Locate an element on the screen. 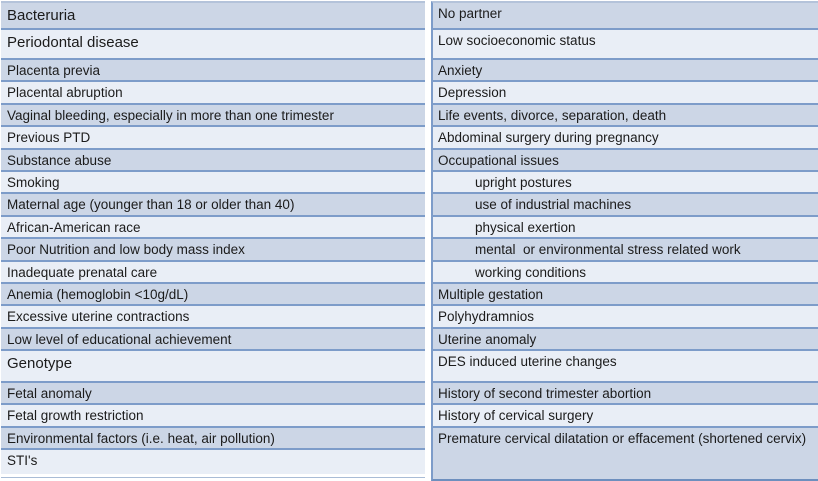 The height and width of the screenshot is (481, 818). column-divider-gap is located at coordinates (428, 241).